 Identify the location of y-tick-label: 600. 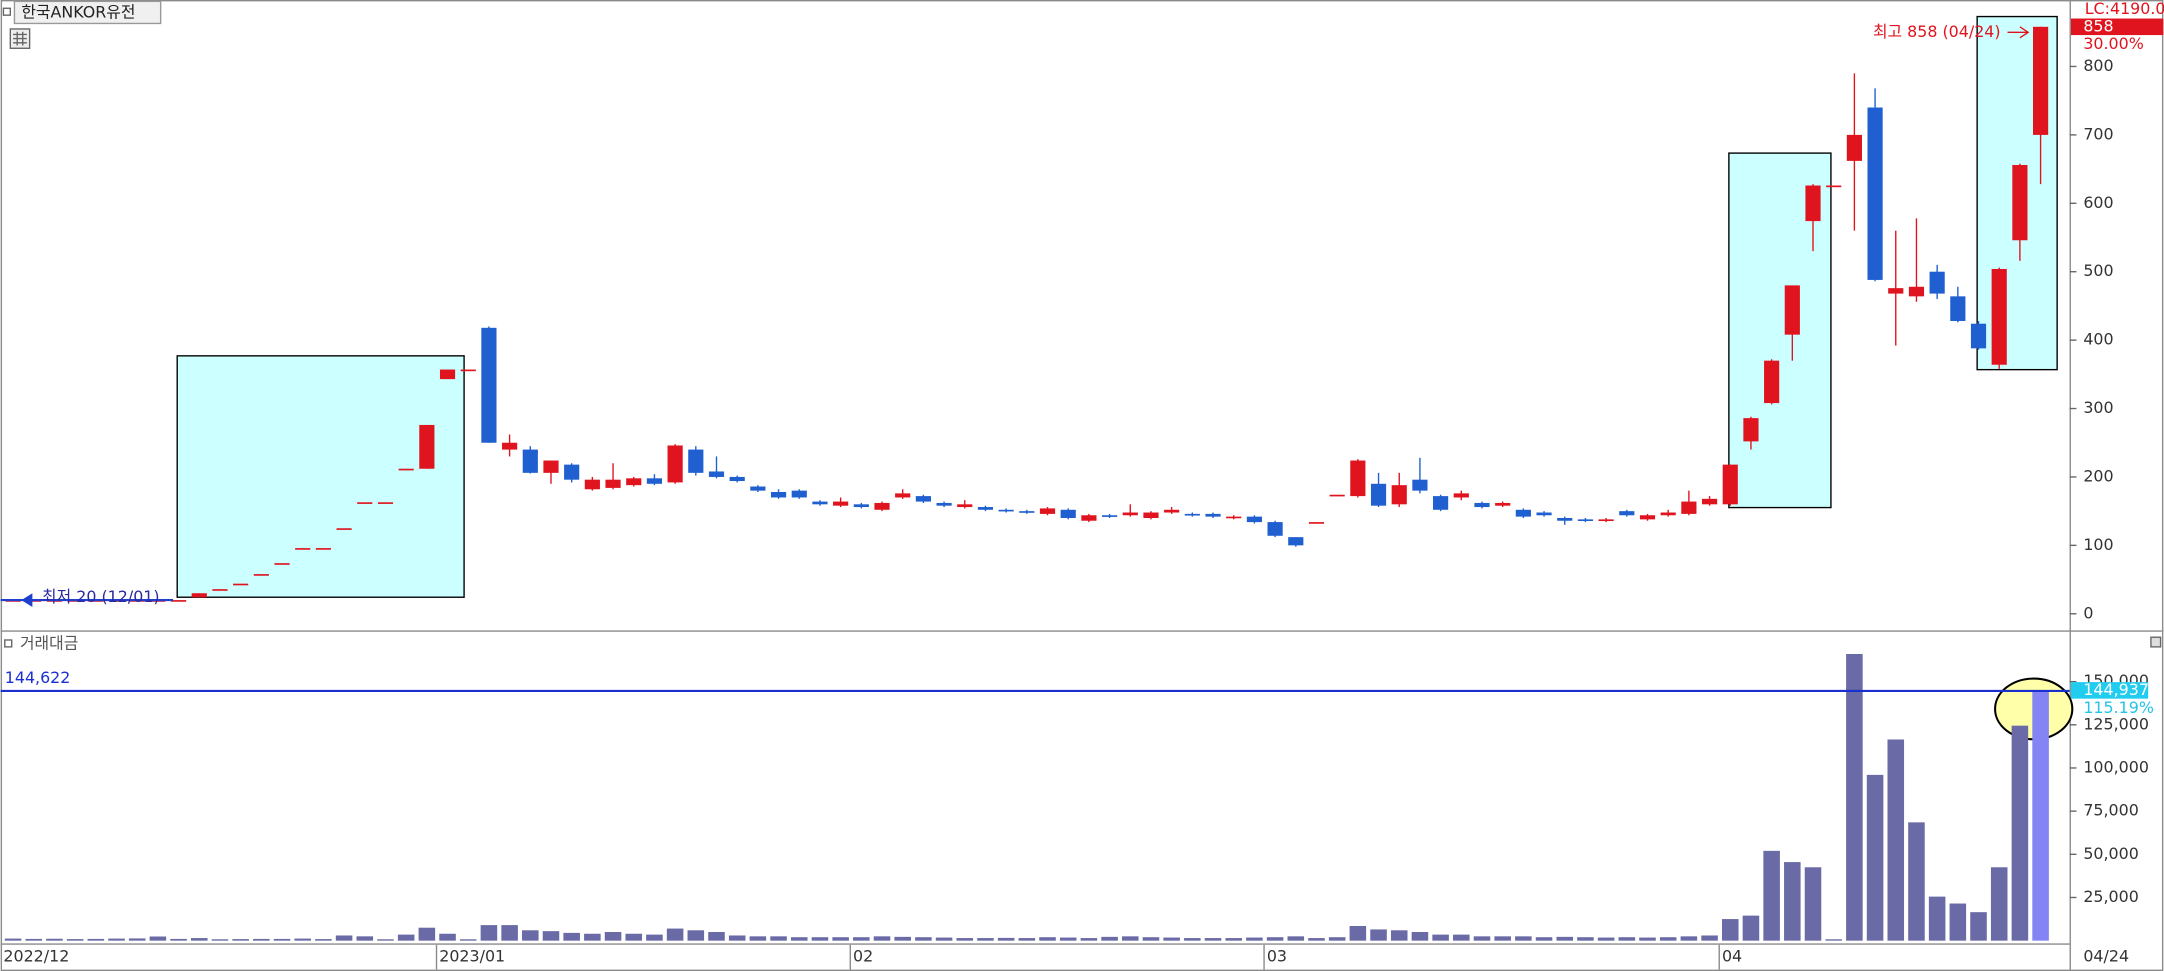
(2098, 202).